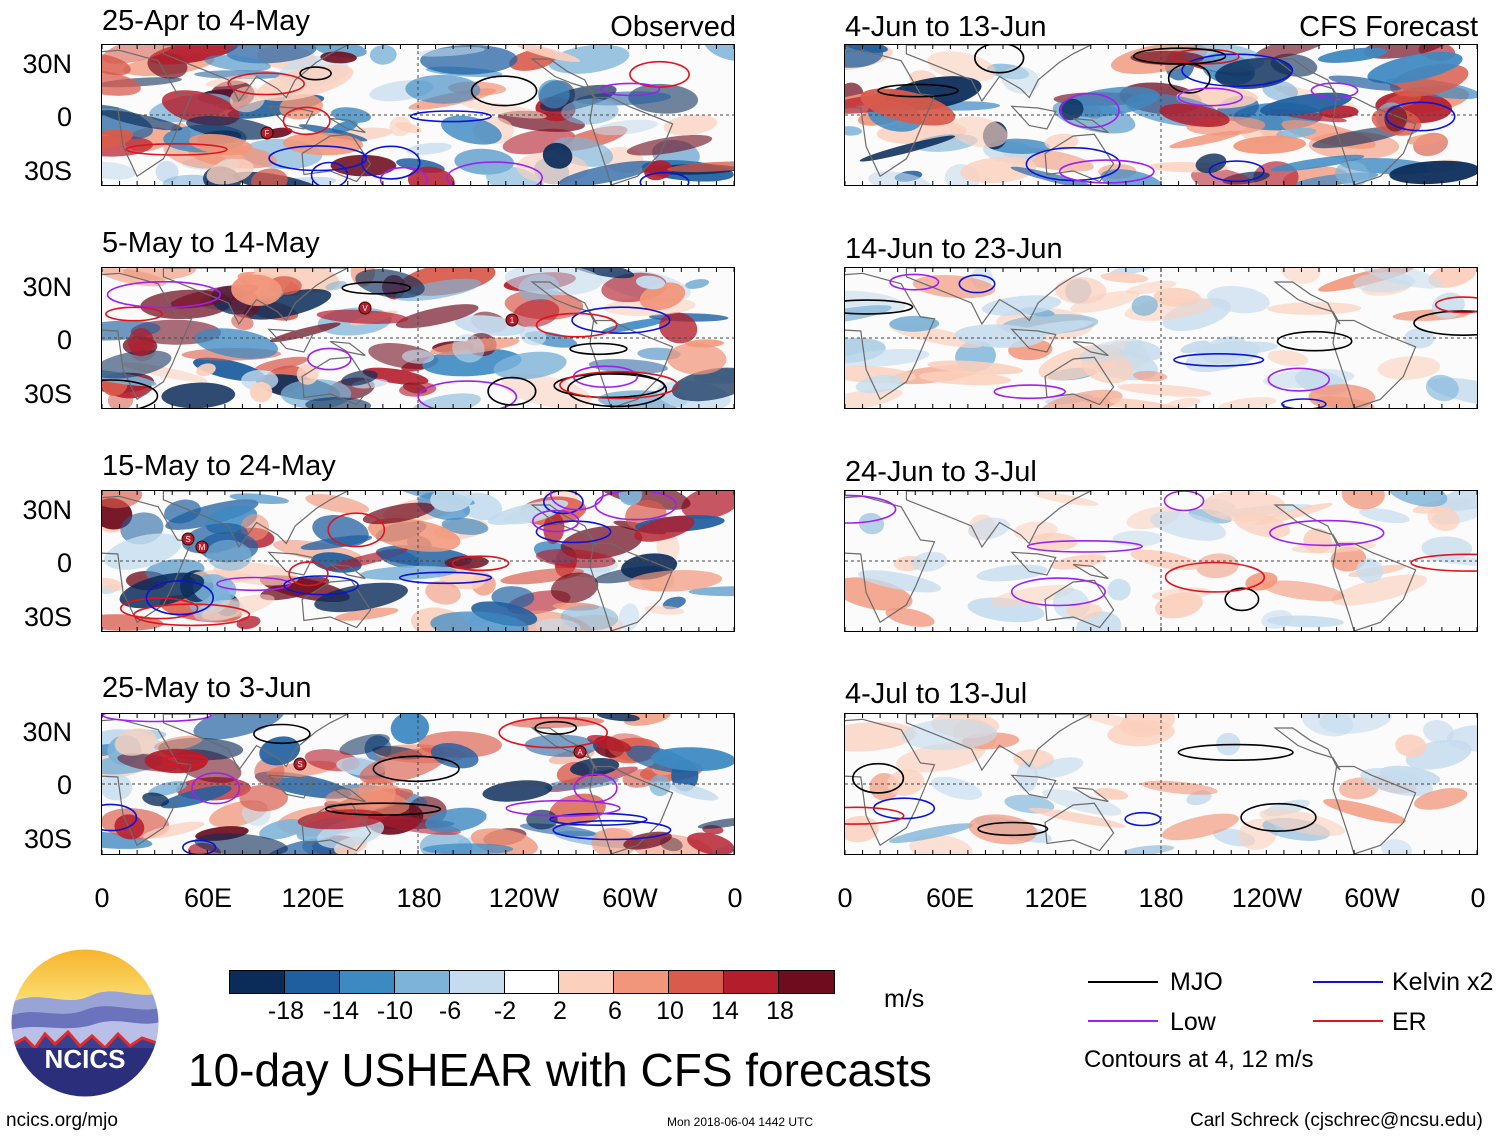 Image resolution: width=1510 pixels, height=1137 pixels. Describe the element at coordinates (341, 1011) in the screenshot. I see `colorbar-tick: -14` at that location.